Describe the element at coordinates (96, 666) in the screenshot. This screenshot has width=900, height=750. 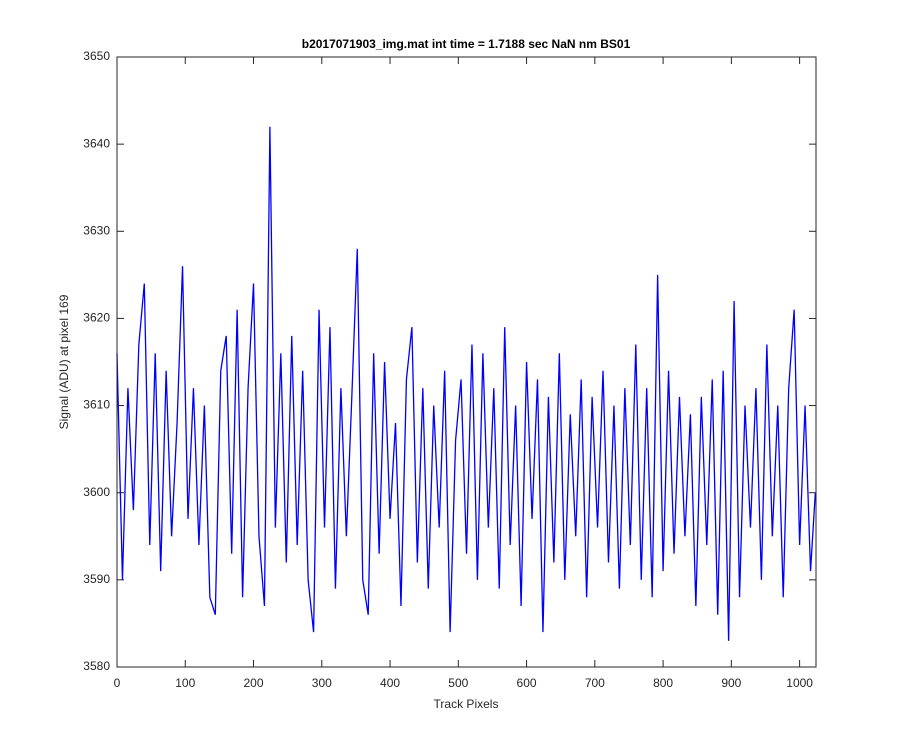
I see `y-tick-label: 3580` at that location.